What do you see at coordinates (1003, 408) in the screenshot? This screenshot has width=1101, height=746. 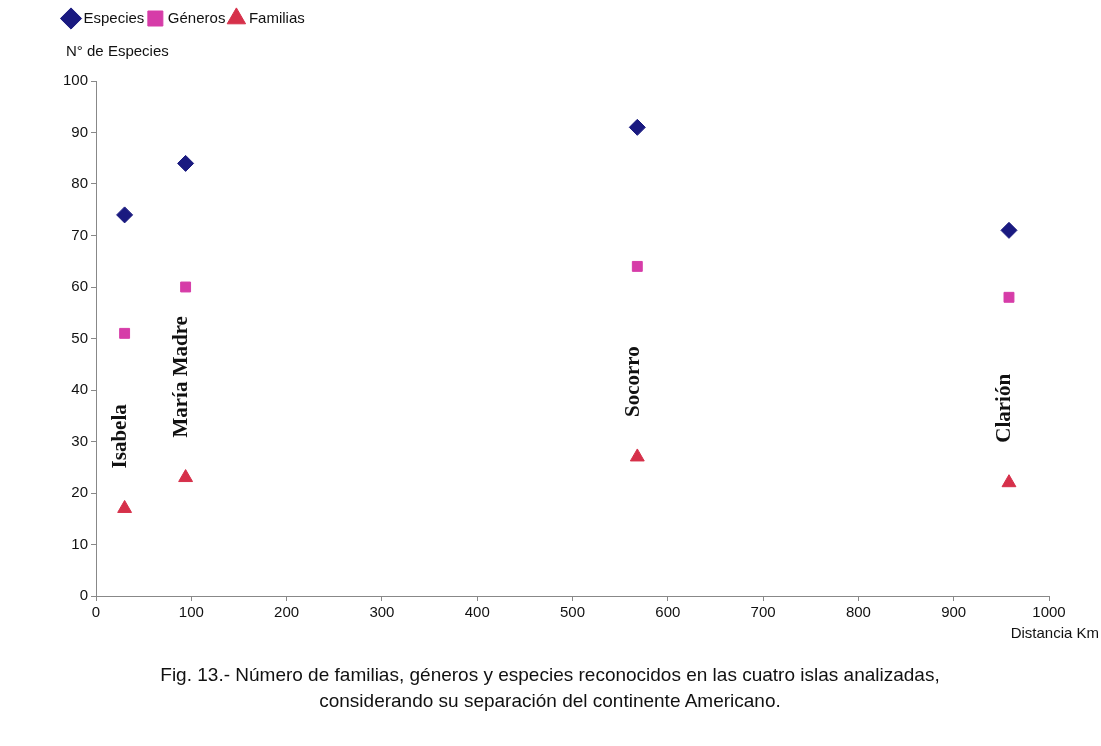 I see `annotation: Clarión` at bounding box center [1003, 408].